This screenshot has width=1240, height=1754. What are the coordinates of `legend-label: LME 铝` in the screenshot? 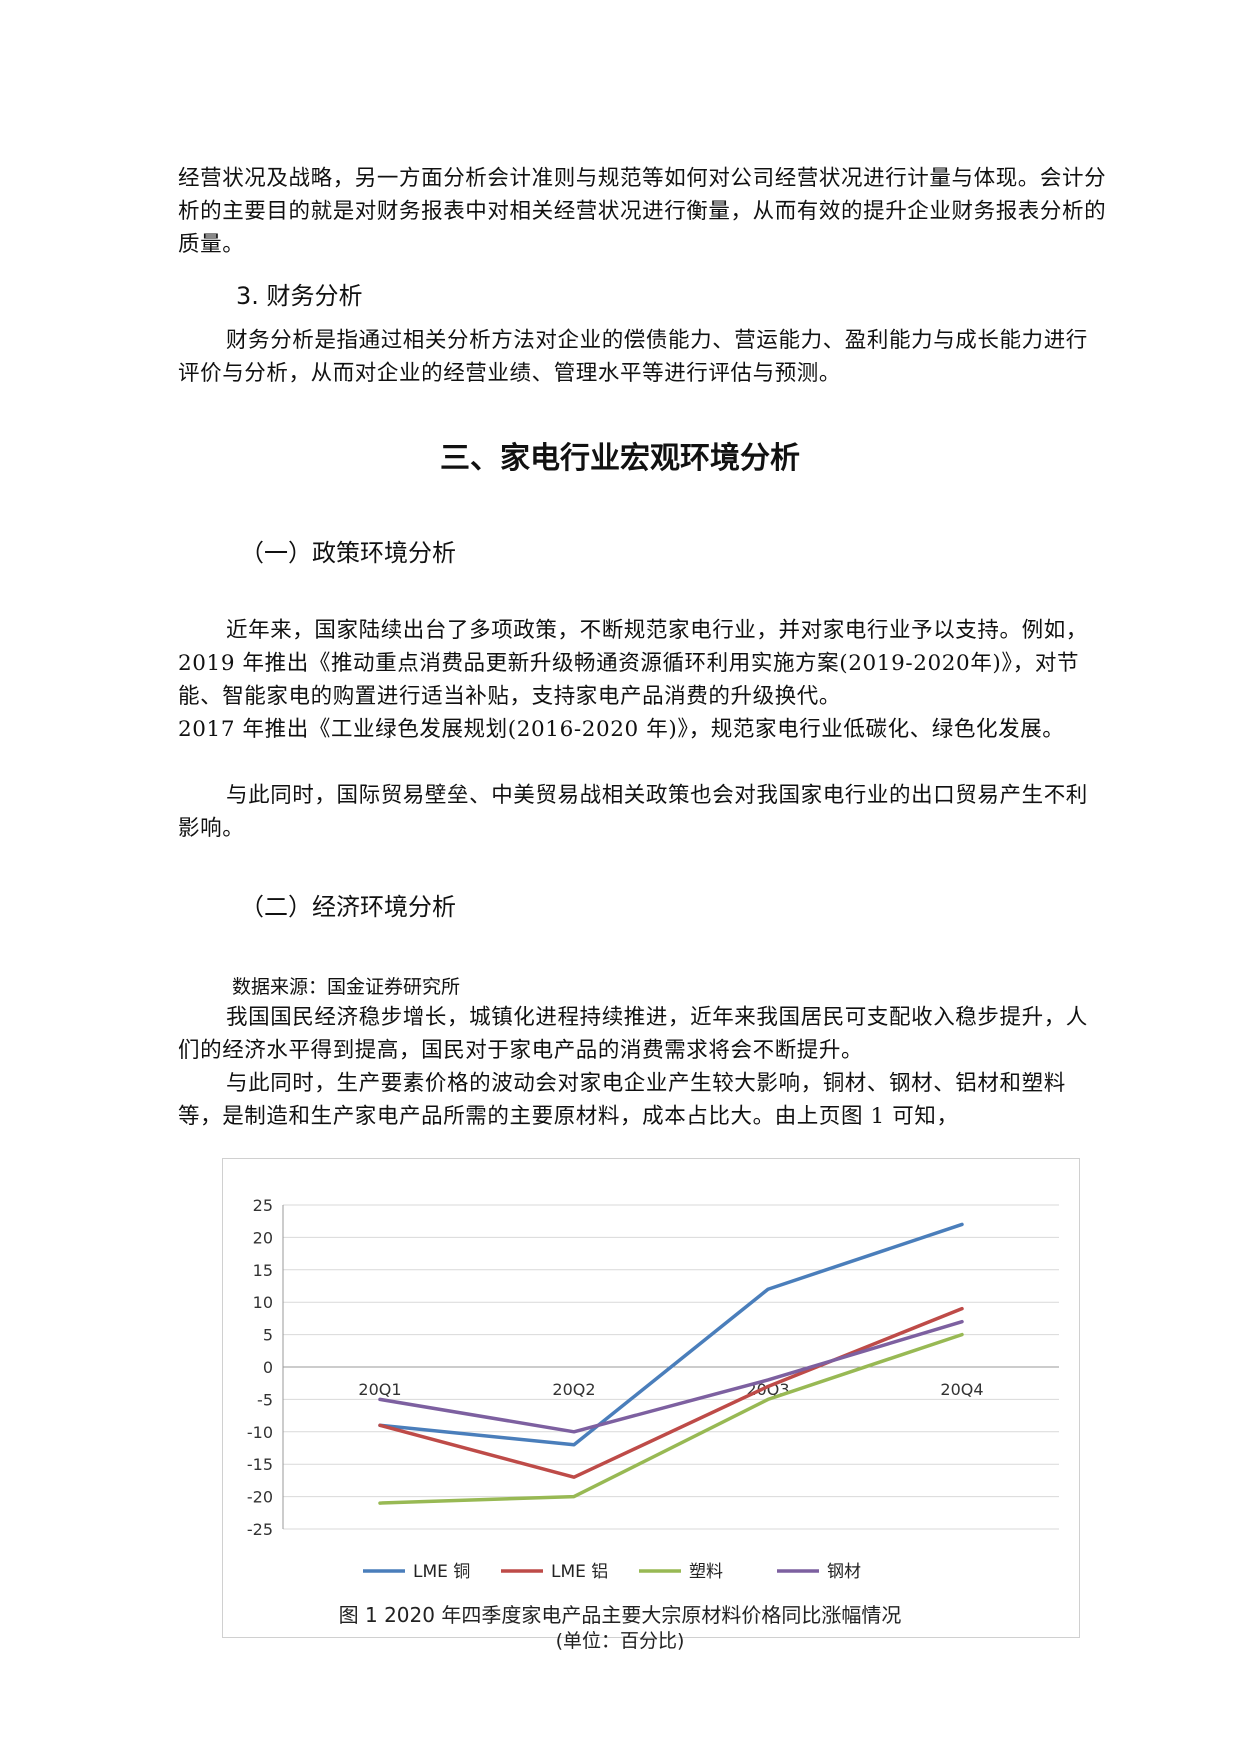 It's located at (579, 1572).